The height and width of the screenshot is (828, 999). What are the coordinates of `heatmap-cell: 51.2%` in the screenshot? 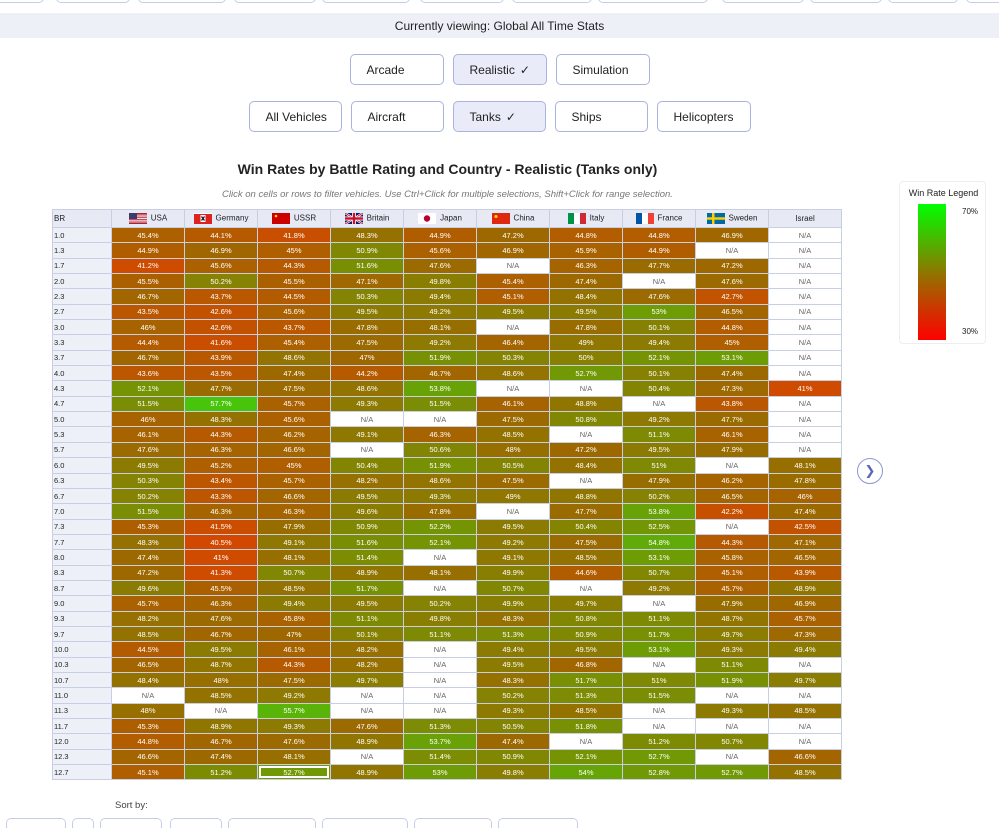 It's located at (659, 741).